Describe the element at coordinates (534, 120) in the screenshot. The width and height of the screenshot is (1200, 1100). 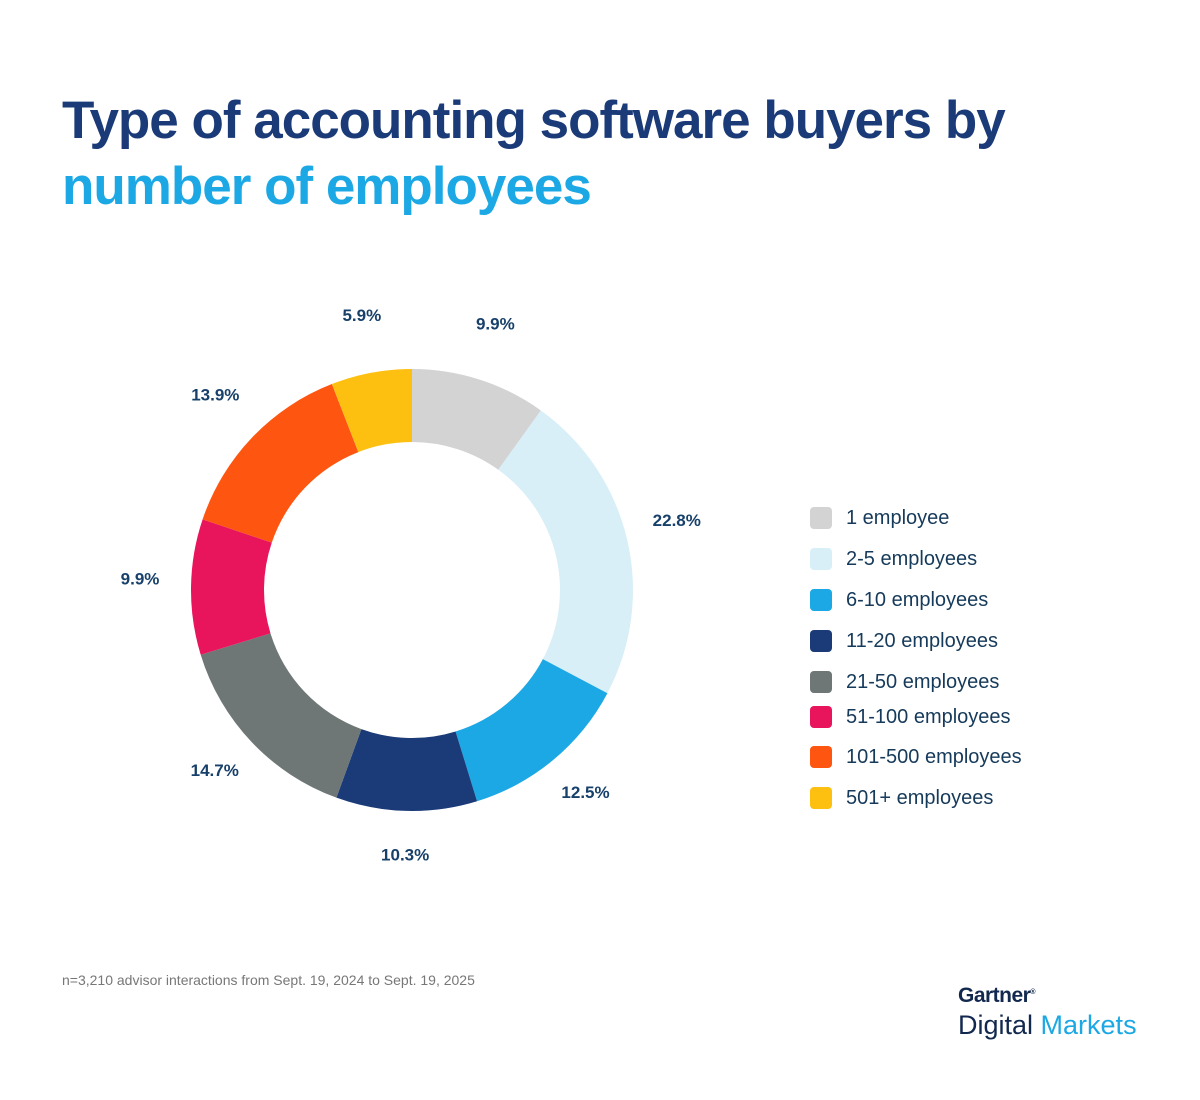
I see `title-line-1: Type of accounting software buyers by` at that location.